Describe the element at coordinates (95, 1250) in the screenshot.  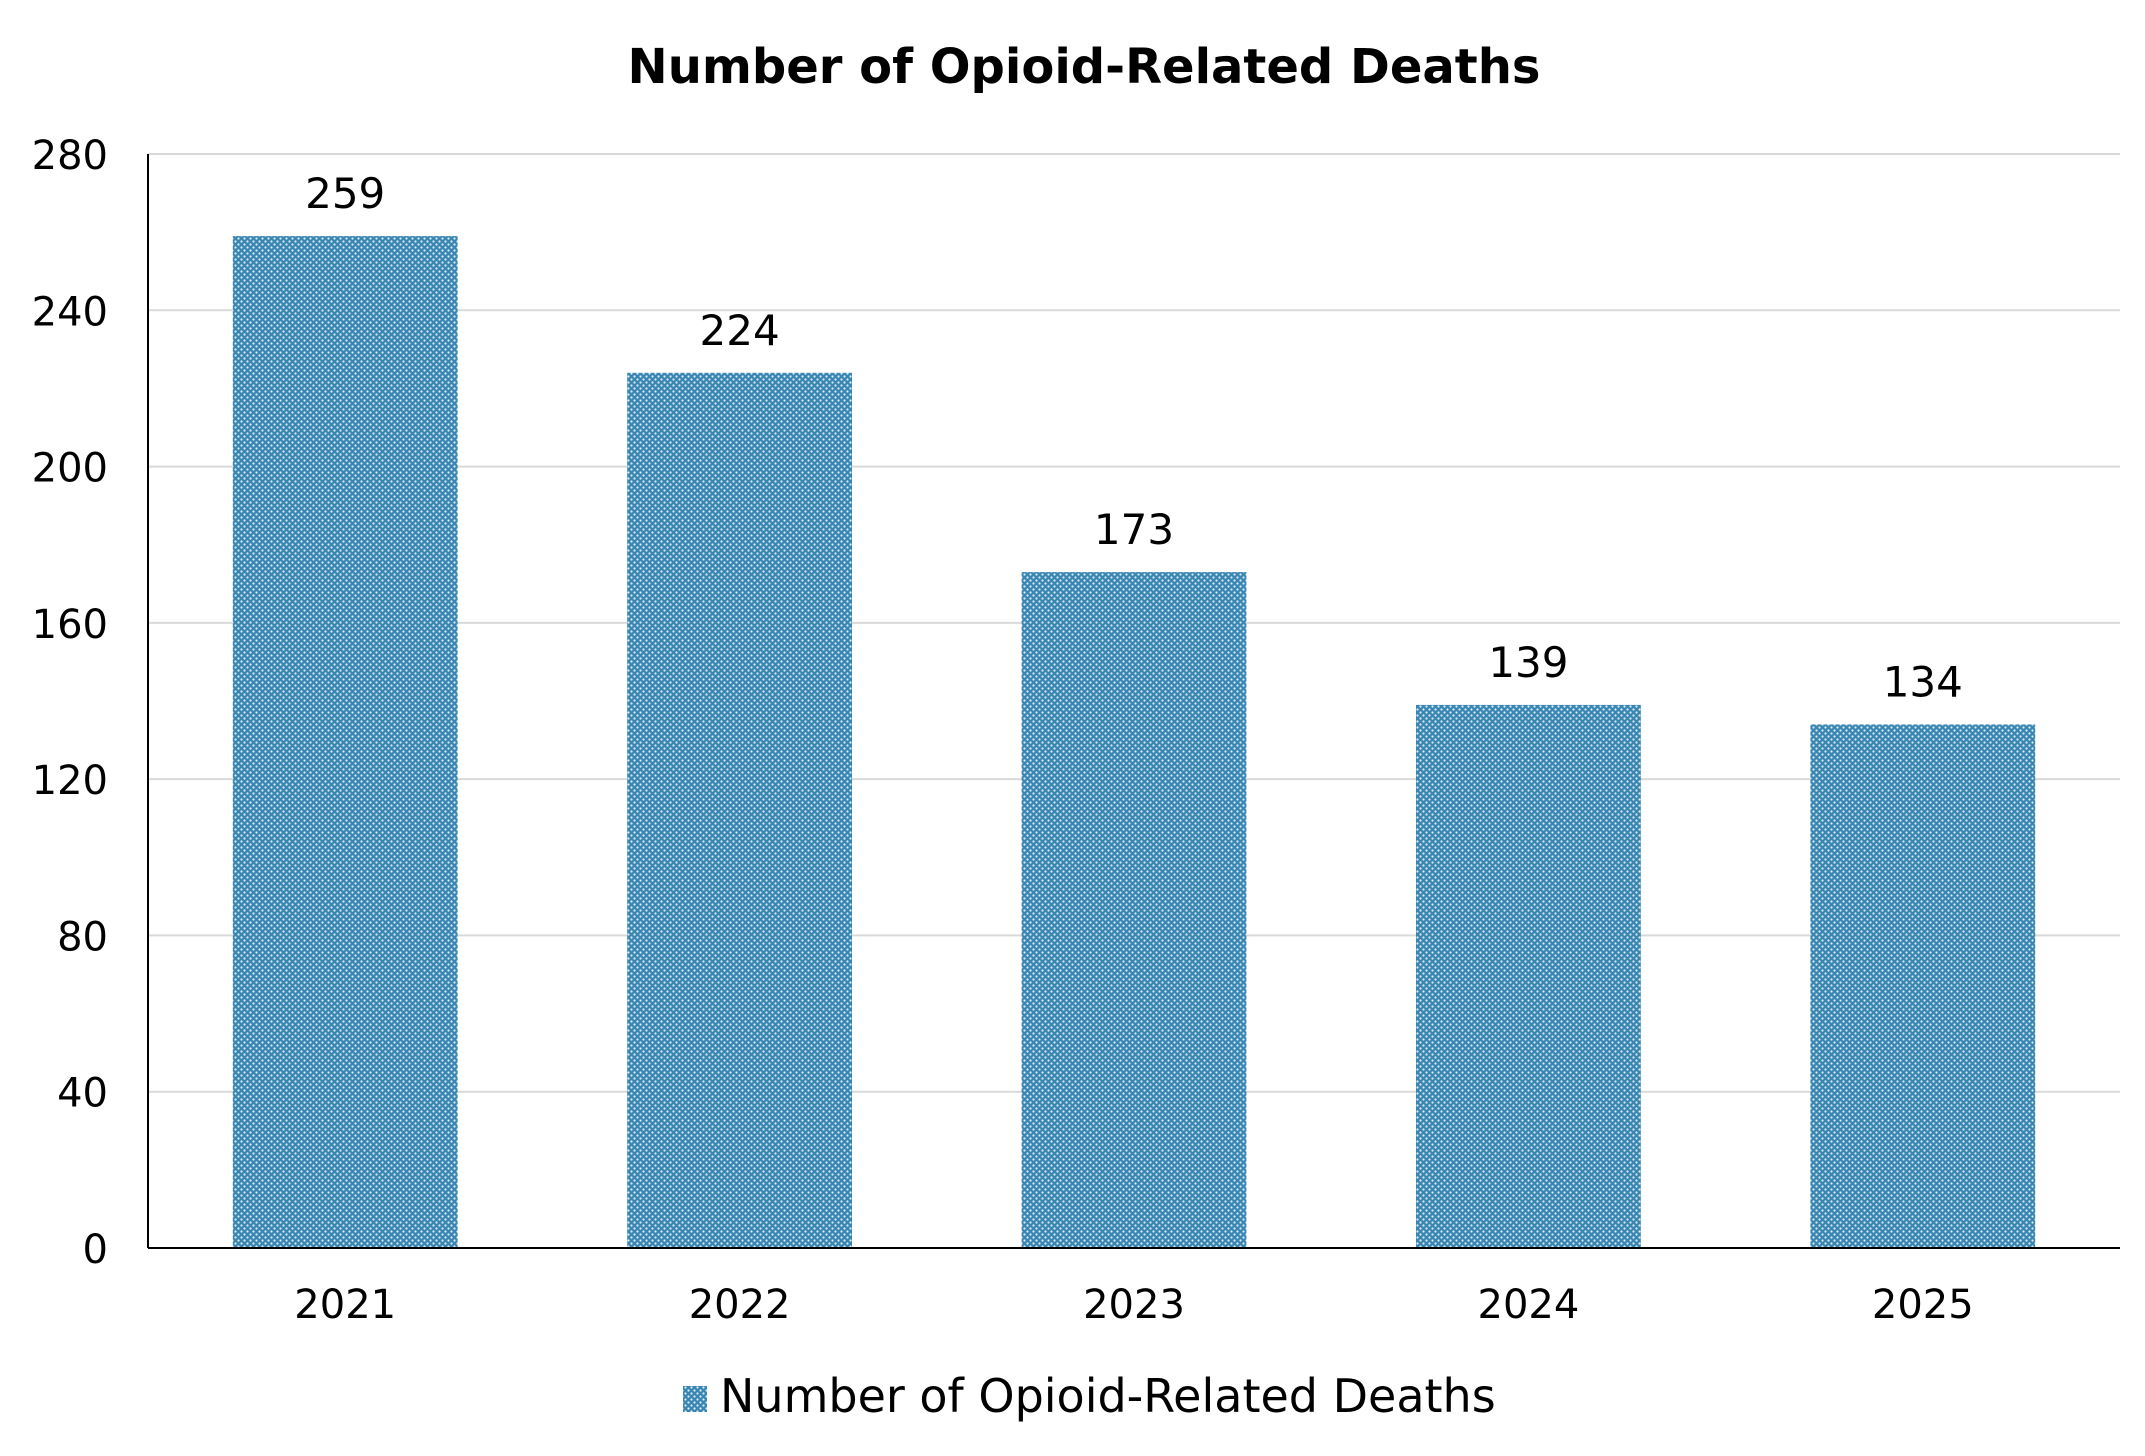
I see `y-tick-label: 0` at that location.